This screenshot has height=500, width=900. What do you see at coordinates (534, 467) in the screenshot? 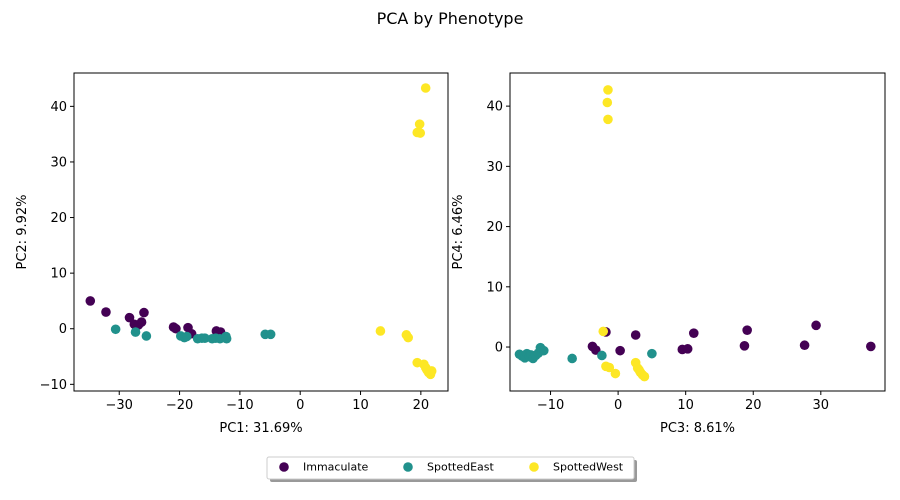
I see `legend-marker-spottedwest` at bounding box center [534, 467].